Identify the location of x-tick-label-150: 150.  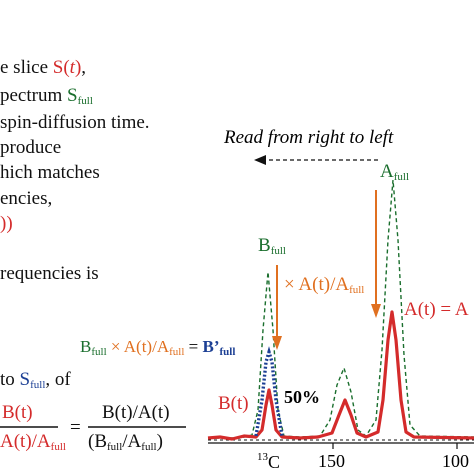
(331, 461).